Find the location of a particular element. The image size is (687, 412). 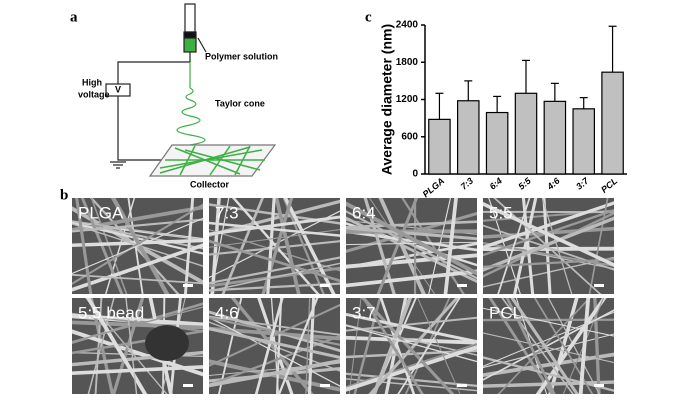

y-axis-label: Average diameter (nm) is located at coordinates (387, 99).